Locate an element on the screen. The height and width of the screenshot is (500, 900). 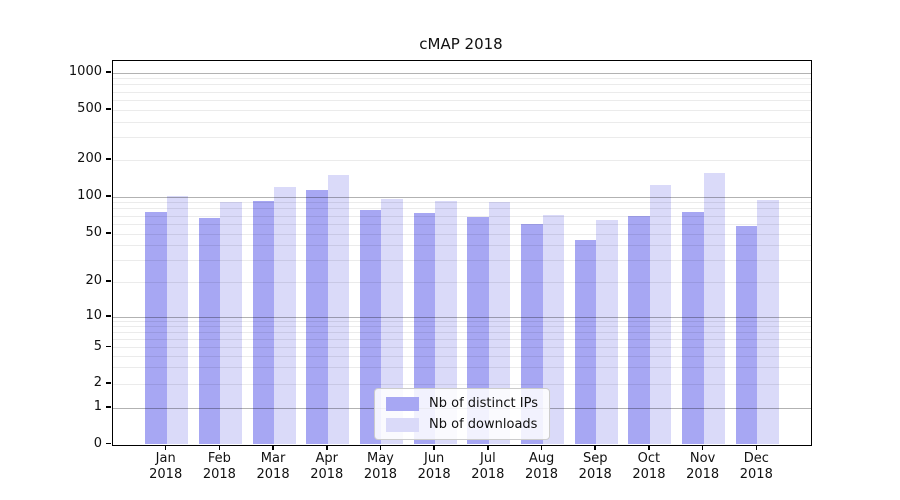
bar-jun-distinct-ips is located at coordinates (424, 329).